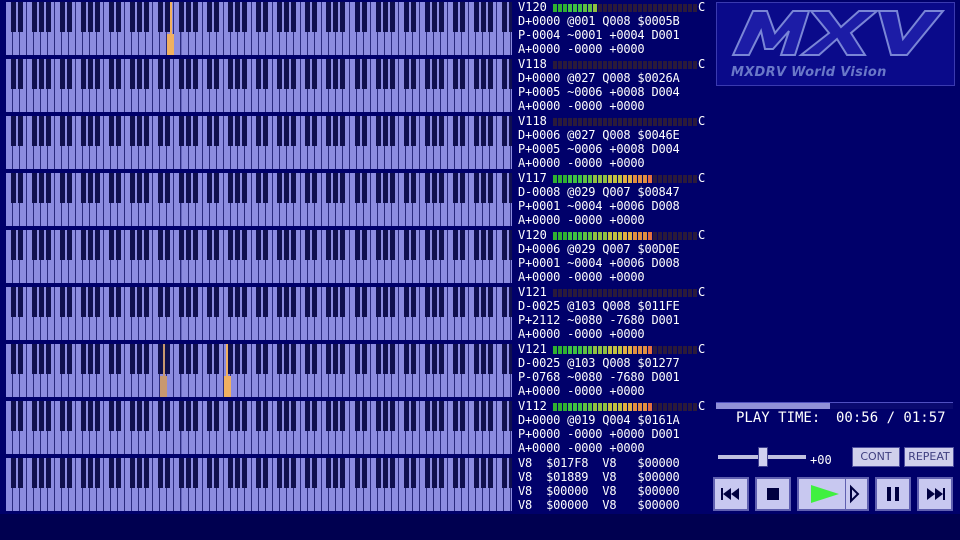 This screenshot has height=540, width=960. What do you see at coordinates (599, 35) in the screenshot?
I see `channel-row-p: P-0004 ~0001 +0004 D001` at bounding box center [599, 35].